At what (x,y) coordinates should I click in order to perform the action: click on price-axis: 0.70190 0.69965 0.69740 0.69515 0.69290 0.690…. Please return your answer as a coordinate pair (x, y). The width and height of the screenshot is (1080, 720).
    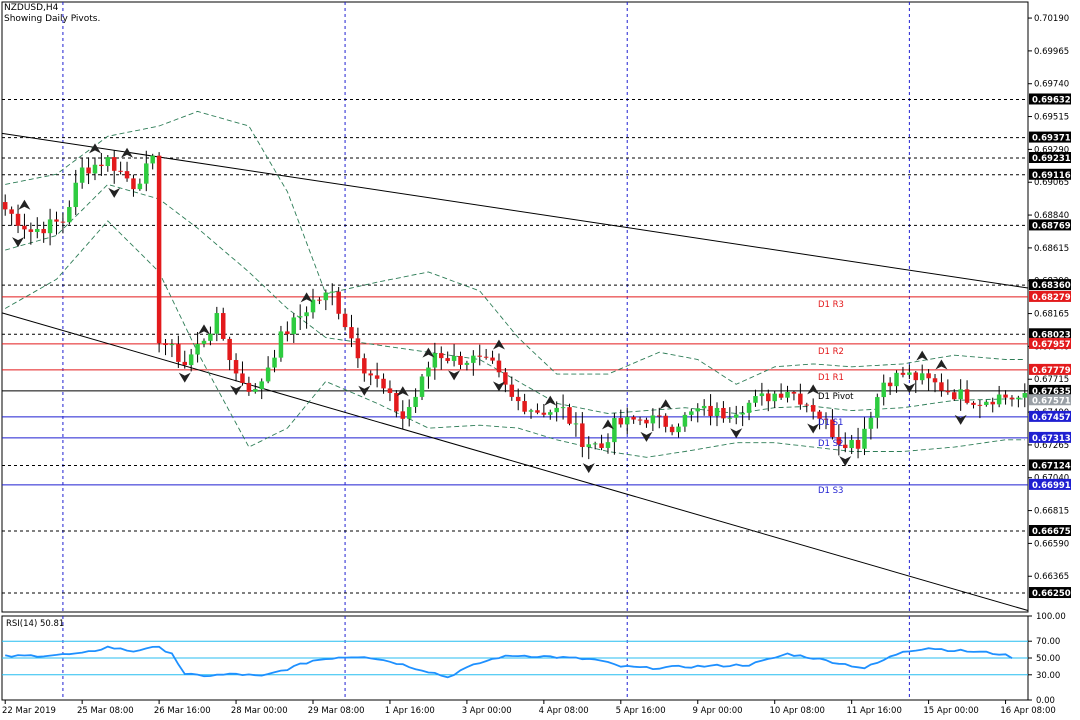
    Looking at the image, I should click on (1049, 306).